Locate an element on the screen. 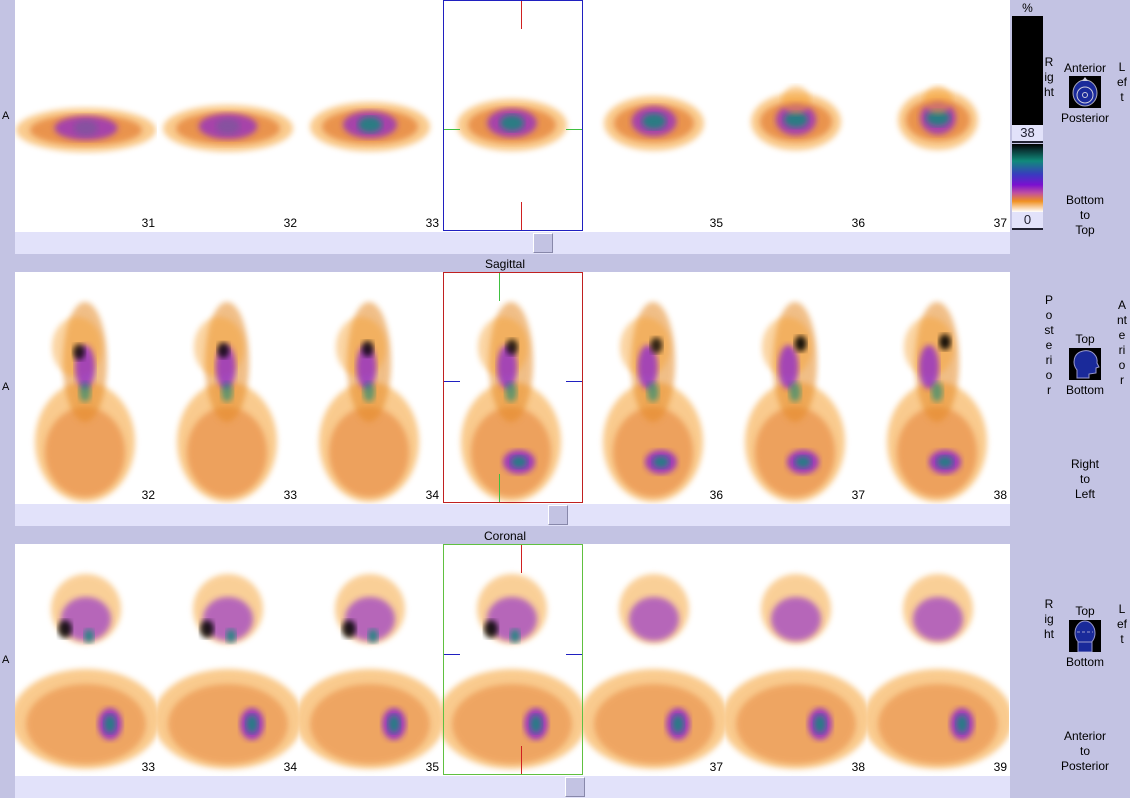  orient-bottom-label: Posterior is located at coordinates (1085, 118).